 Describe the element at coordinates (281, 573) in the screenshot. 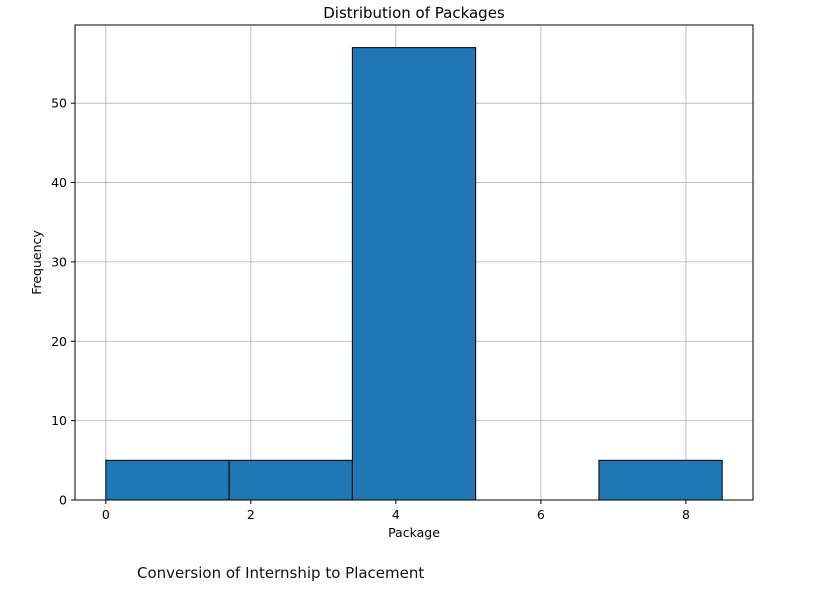

I see `caption: Conversion of Internship to Placement` at that location.